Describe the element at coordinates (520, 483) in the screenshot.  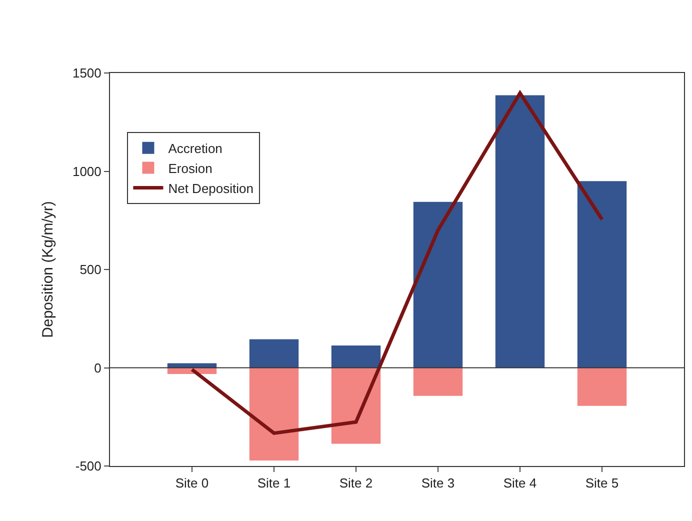
I see `x-tick-label: Site 4` at that location.